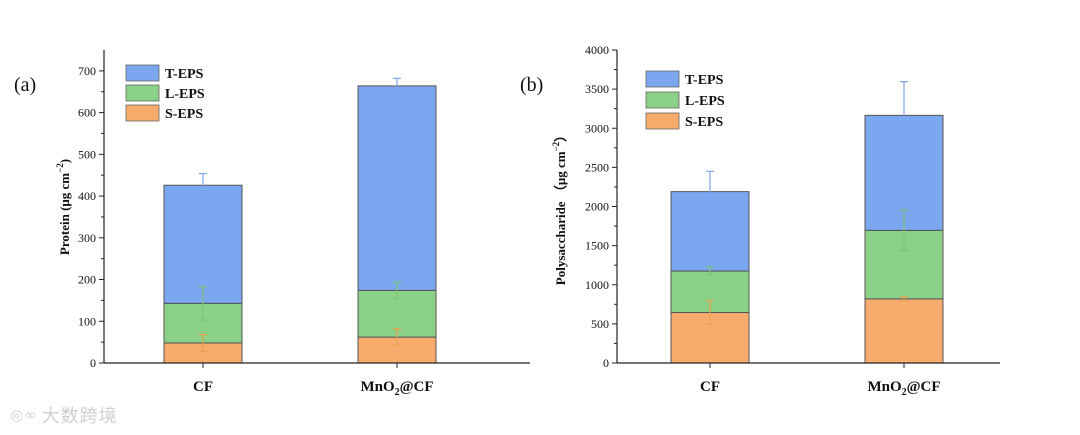 Image resolution: width=1080 pixels, height=435 pixels. What do you see at coordinates (87, 71) in the screenshot?
I see `y-tick-label: 700` at bounding box center [87, 71].